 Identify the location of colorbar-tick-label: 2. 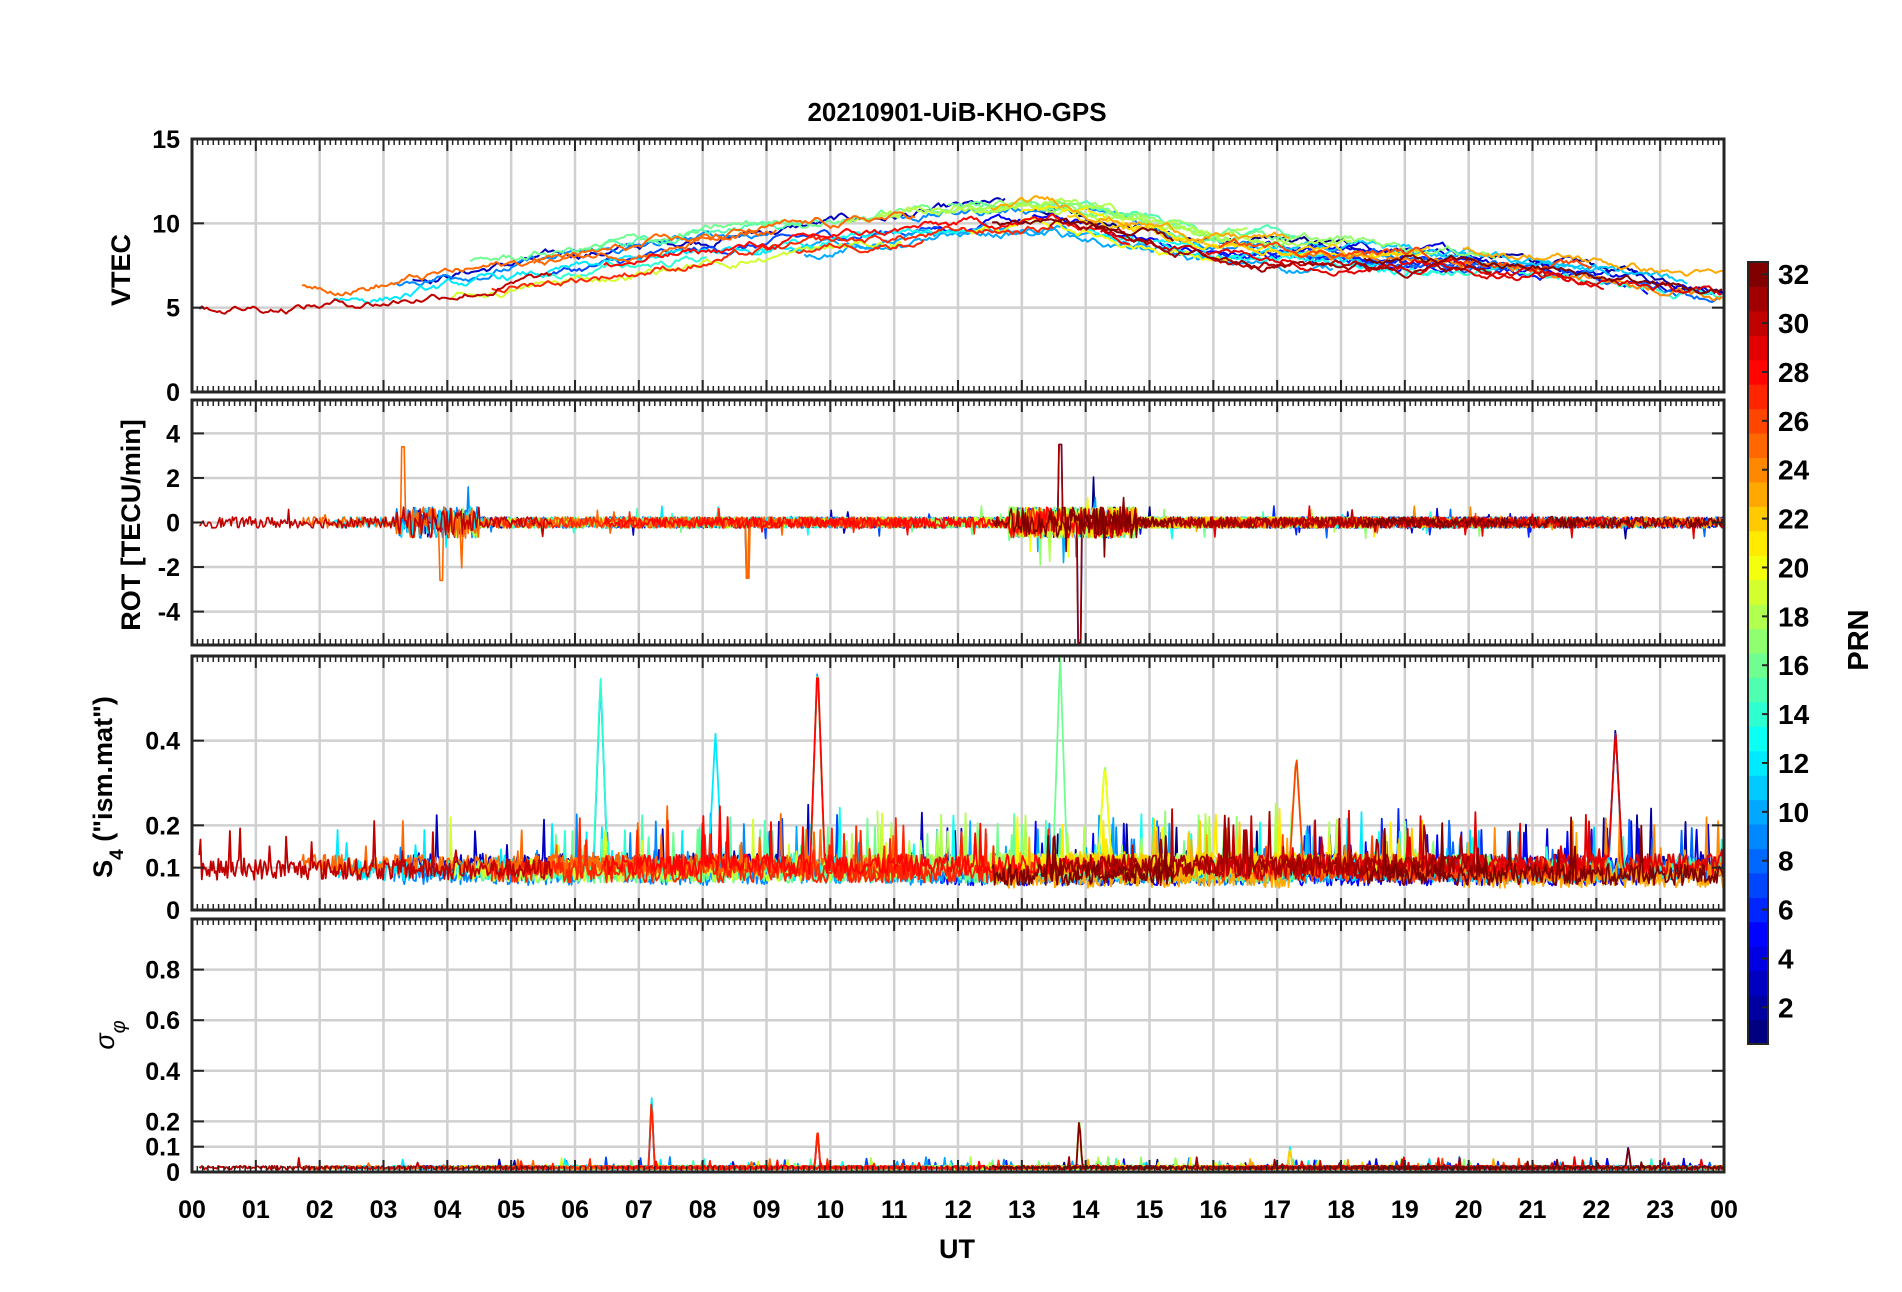
(1786, 1007).